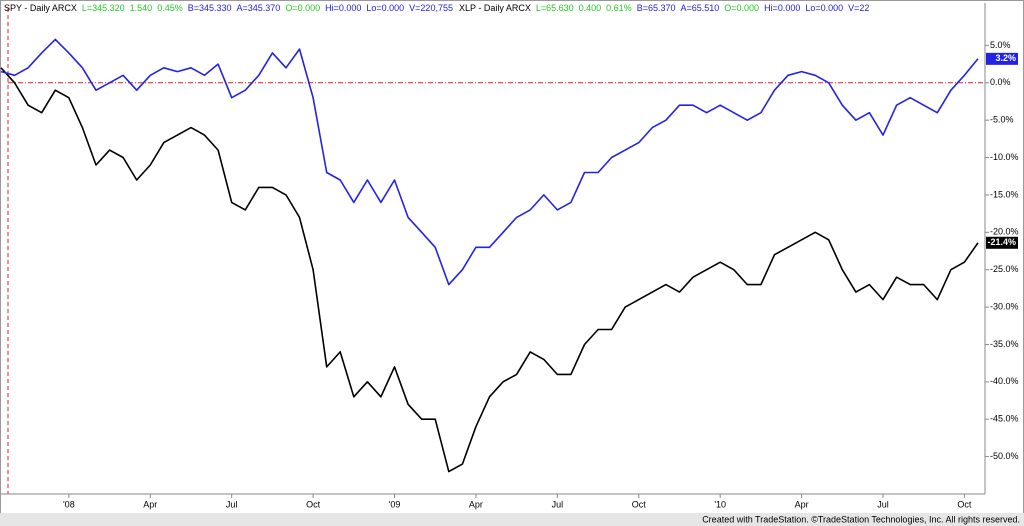  What do you see at coordinates (858, 8) in the screenshot?
I see `quote-field: V=22` at bounding box center [858, 8].